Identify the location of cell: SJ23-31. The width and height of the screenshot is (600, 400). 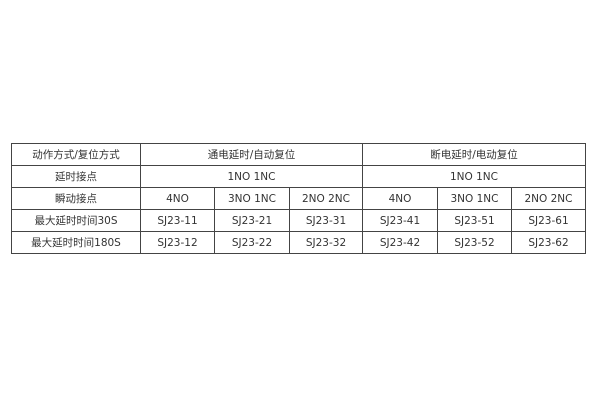
(326, 220).